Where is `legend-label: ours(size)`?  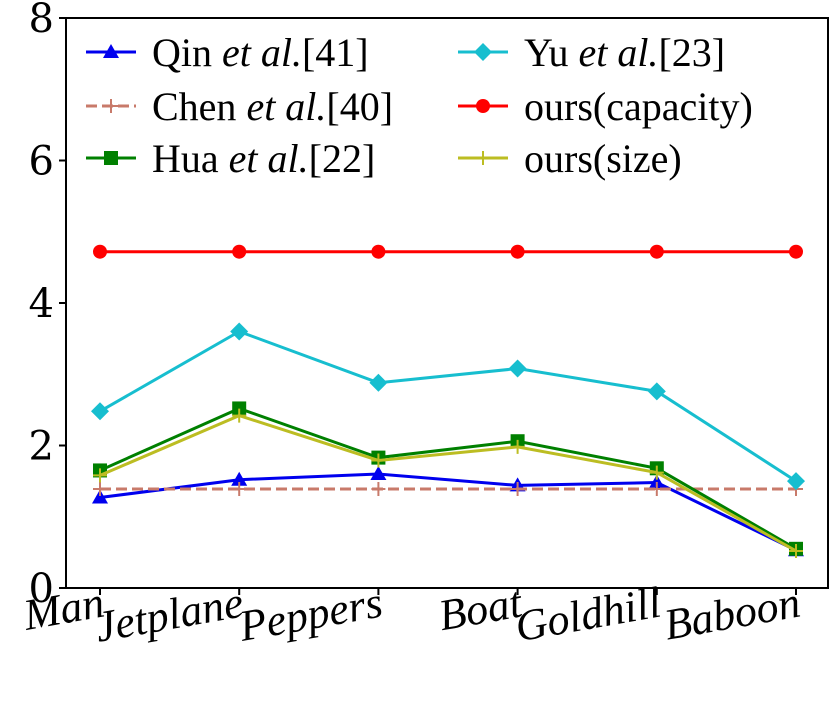 legend-label: ours(size) is located at coordinates (603, 158).